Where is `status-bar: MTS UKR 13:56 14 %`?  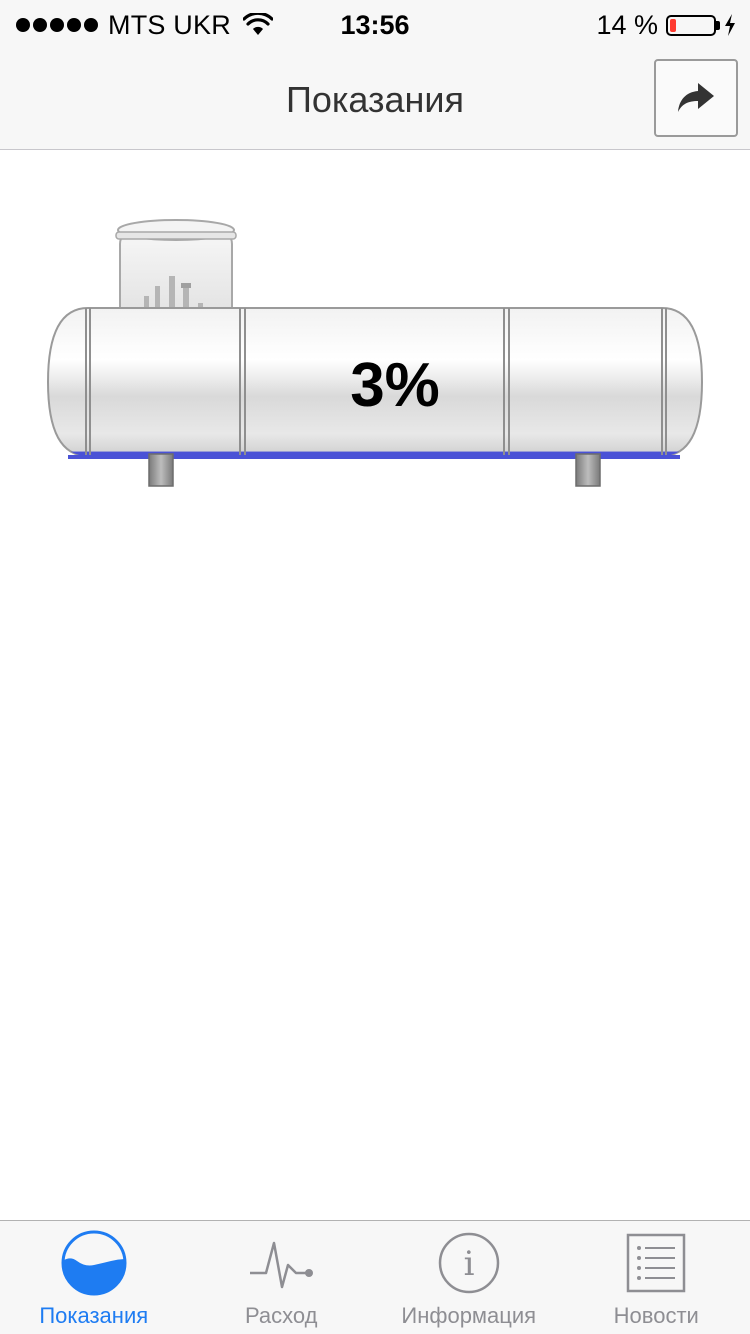
status-bar: MTS UKR 13:56 14 % is located at coordinates (375, 25).